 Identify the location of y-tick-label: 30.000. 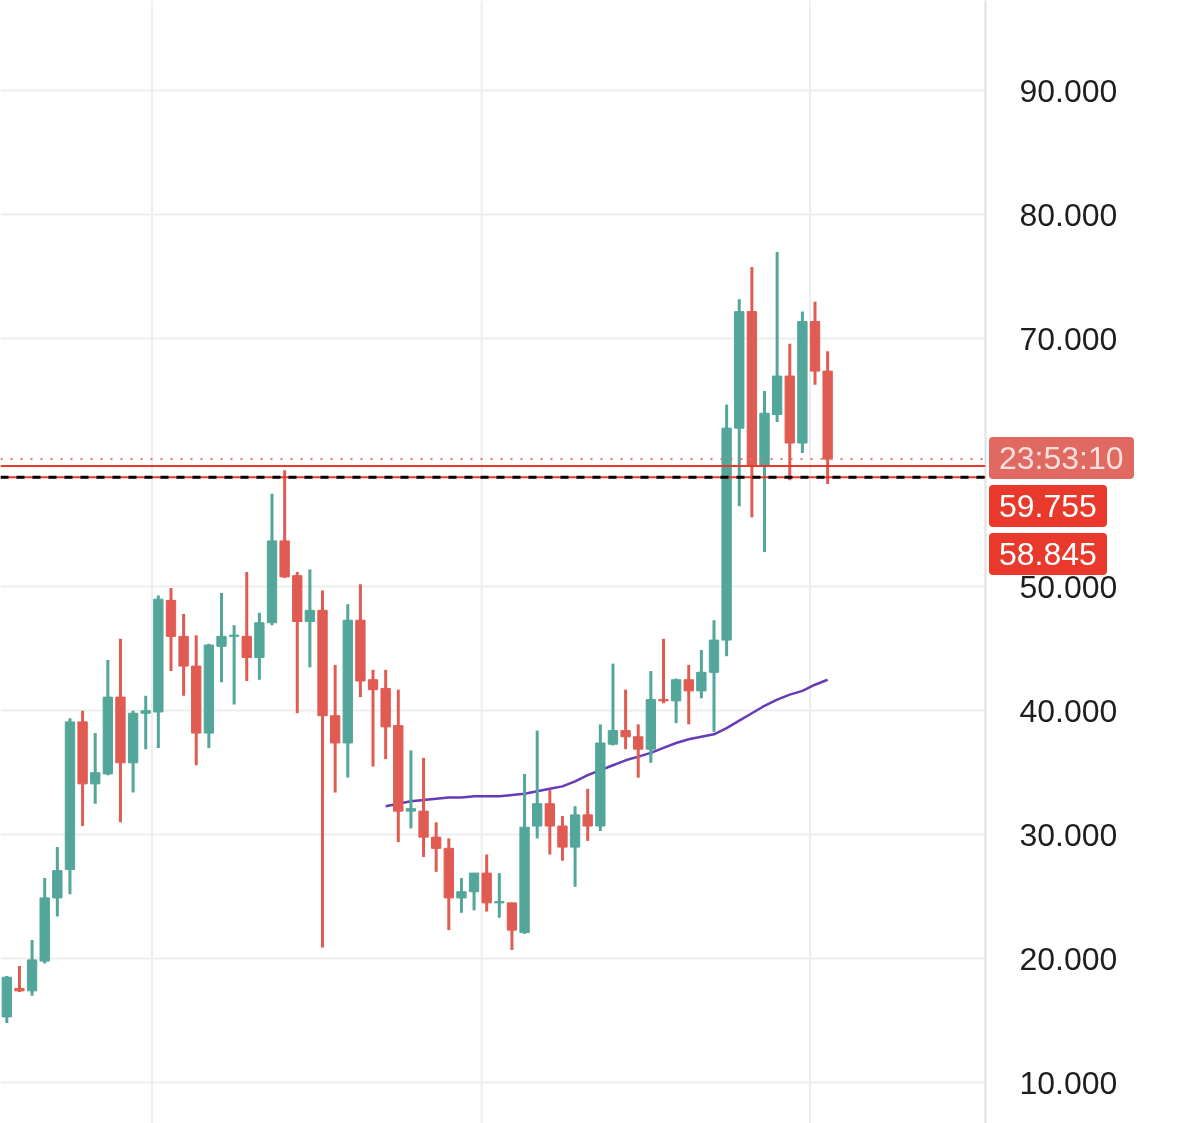
(1068, 834).